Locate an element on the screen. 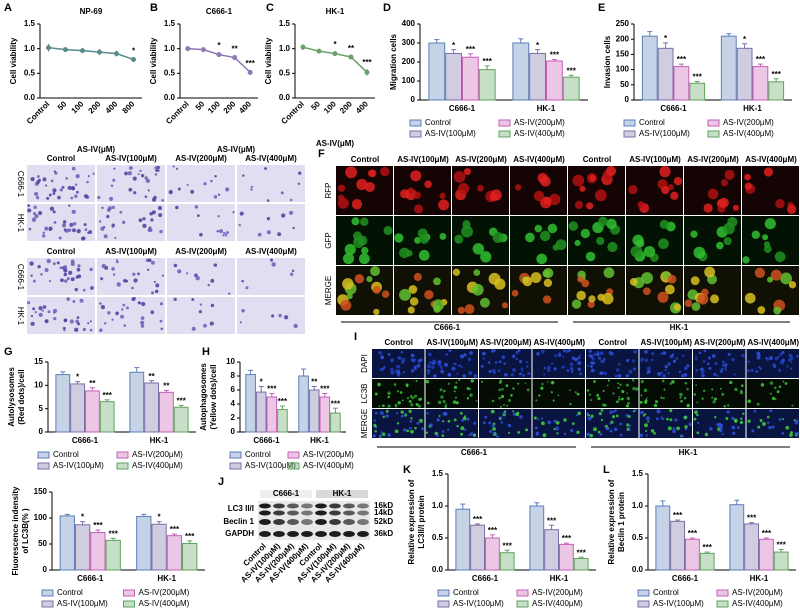 This screenshot has width=800, height=611. y-tick-label: 8 is located at coordinates (233, 375).